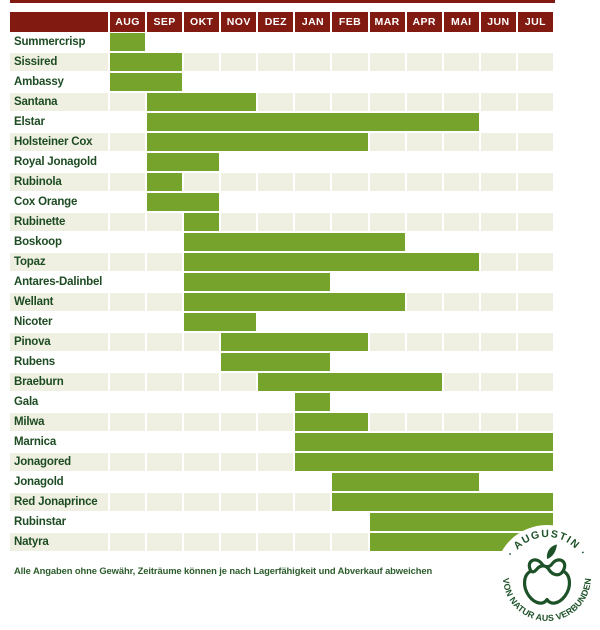  Describe the element at coordinates (59, 382) in the screenshot. I see `variety-label: Braeburn` at that location.